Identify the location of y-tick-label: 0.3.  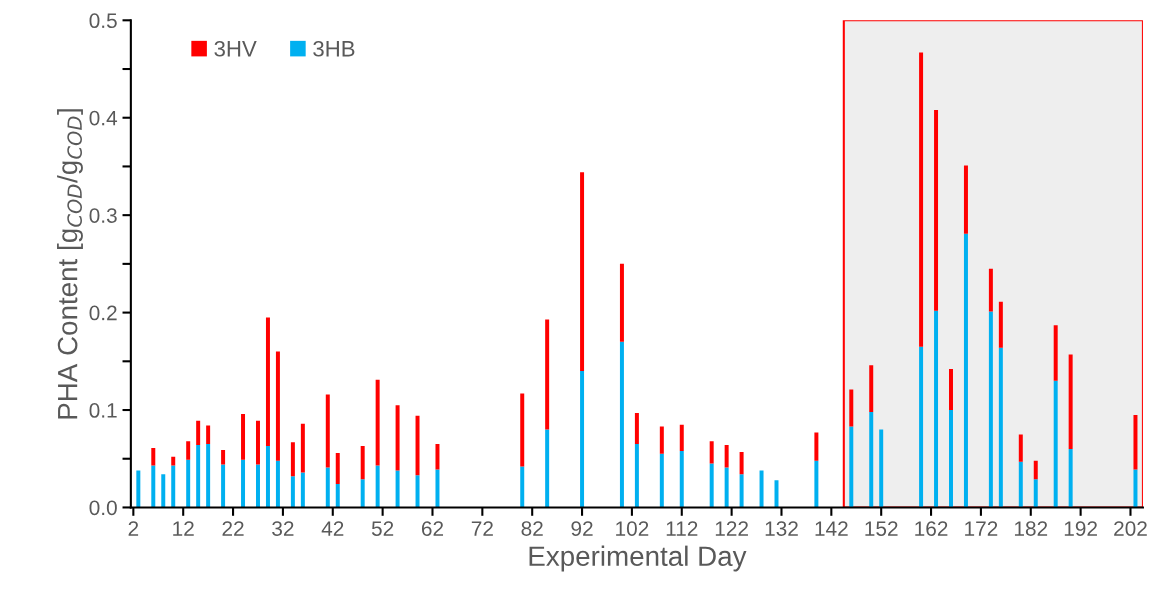
(103, 215).